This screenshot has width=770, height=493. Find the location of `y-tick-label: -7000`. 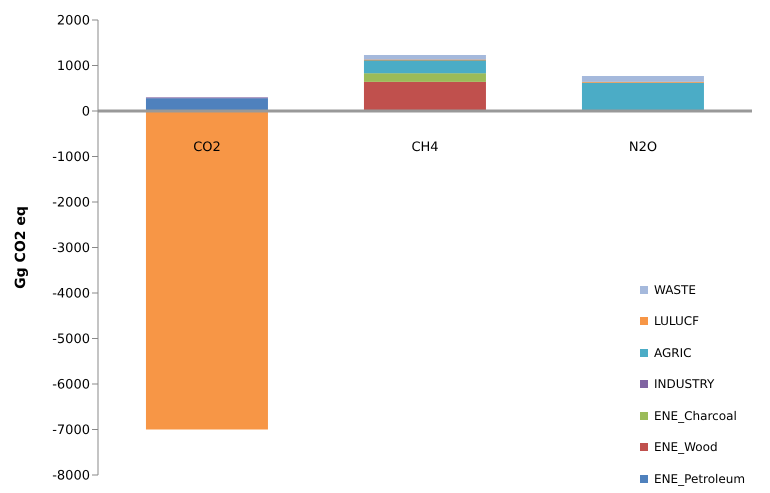

y-tick-label: -7000 is located at coordinates (71, 430).